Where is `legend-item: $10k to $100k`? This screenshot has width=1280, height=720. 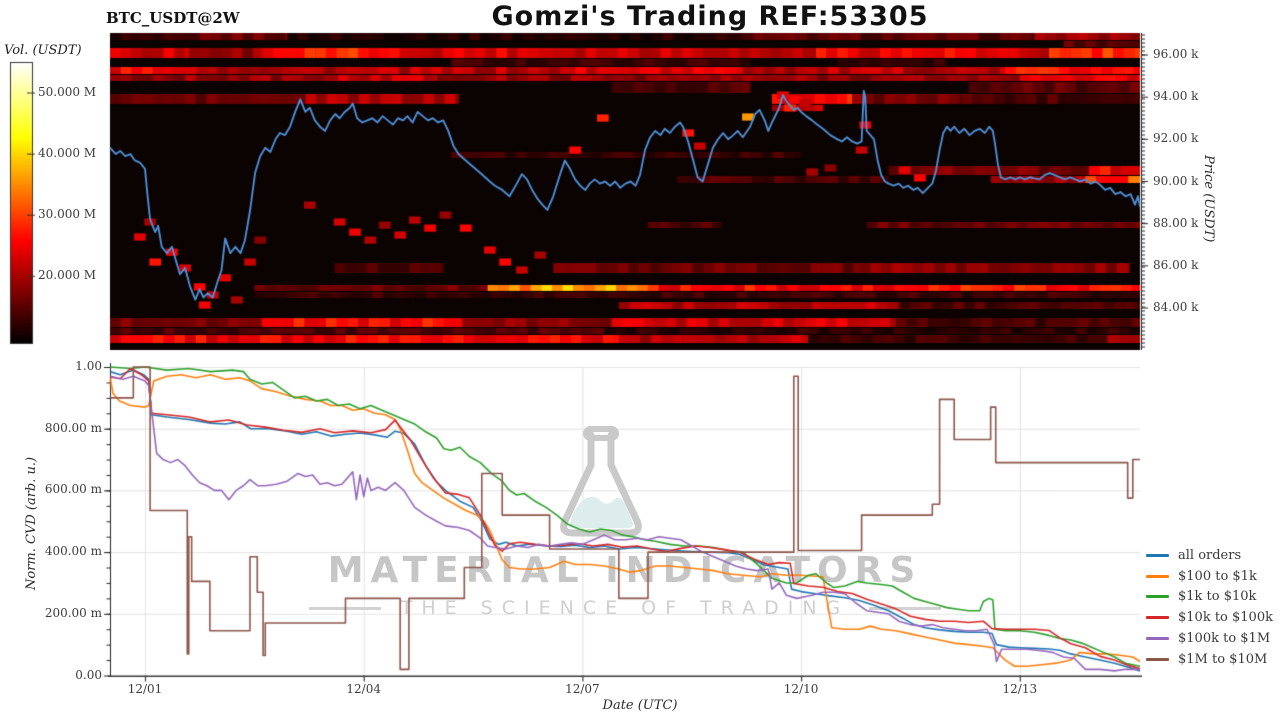
legend-item: $10k to $100k is located at coordinates (1212, 617).